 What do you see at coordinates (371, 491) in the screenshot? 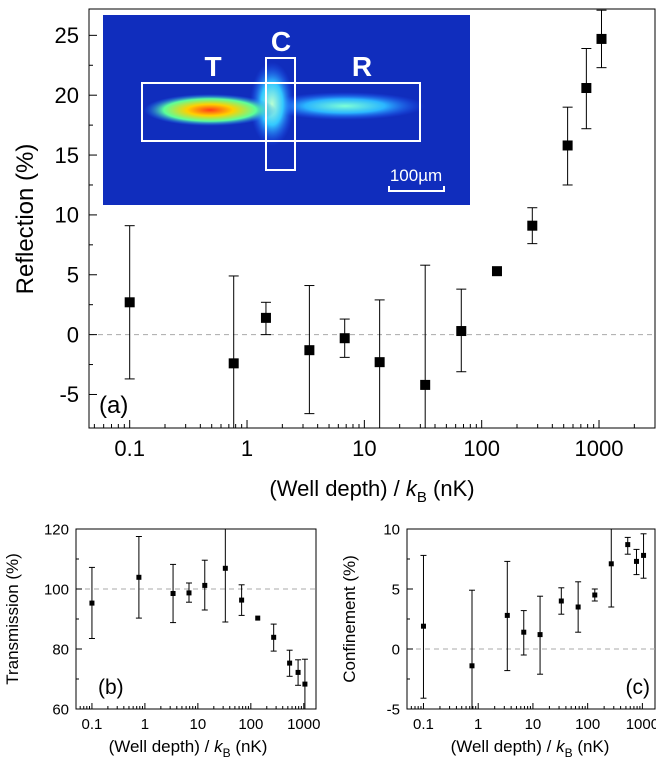
I see `panel-a-xlabel: (Well depth) / kB (nK)` at bounding box center [371, 491].